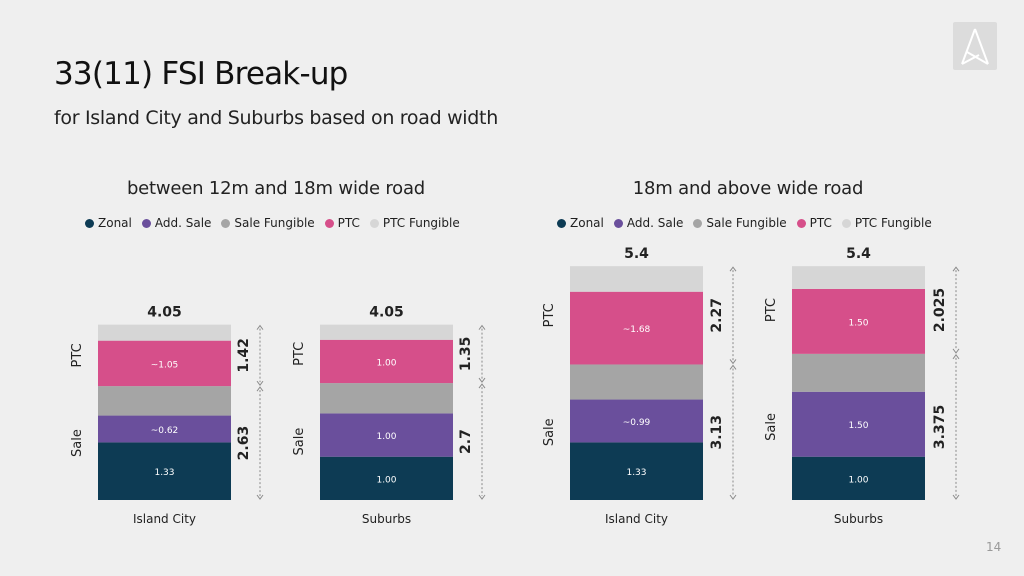 This screenshot has width=1024, height=576. What do you see at coordinates (940, 310) in the screenshot?
I see `ptc-bracket-value: 2.025` at bounding box center [940, 310].